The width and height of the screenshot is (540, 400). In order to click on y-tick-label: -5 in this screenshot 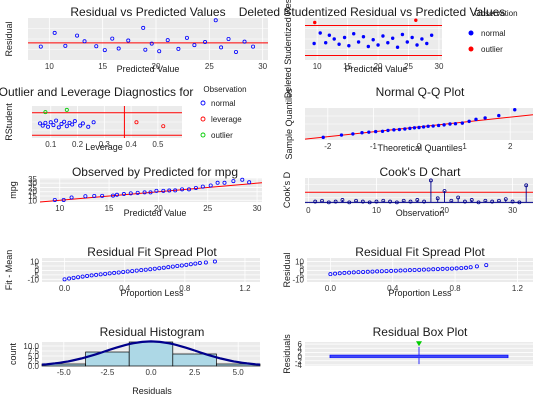, I will do `click(301, 275)`.